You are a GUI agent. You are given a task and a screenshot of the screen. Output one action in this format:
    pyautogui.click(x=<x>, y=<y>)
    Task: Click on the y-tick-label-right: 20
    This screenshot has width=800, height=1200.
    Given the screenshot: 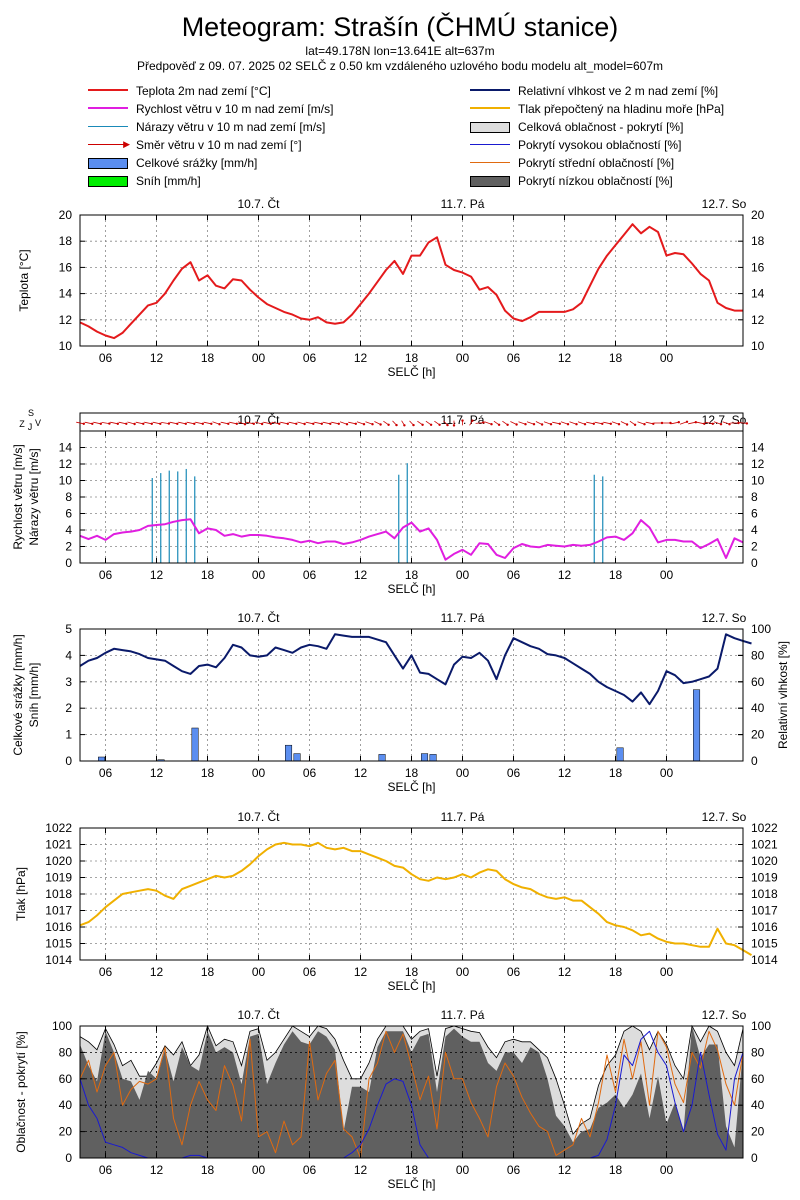 What is the action you would take?
    pyautogui.click(x=758, y=1132)
    